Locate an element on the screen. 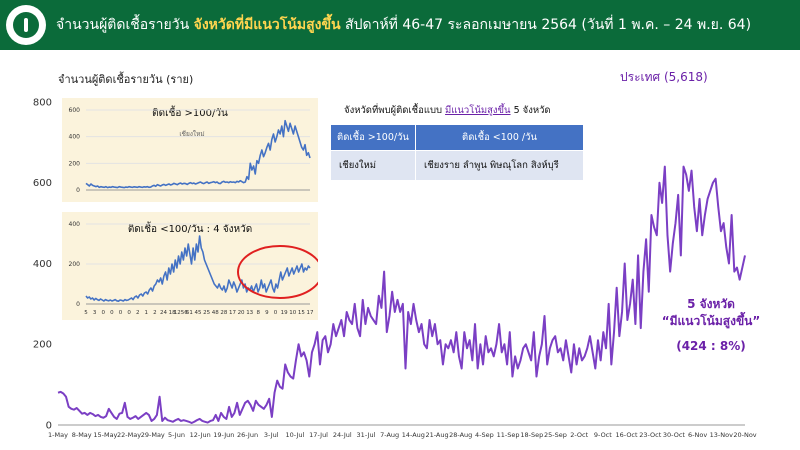 The image size is (800, 450). x-tick-label: 22-May is located at coordinates (129, 435).